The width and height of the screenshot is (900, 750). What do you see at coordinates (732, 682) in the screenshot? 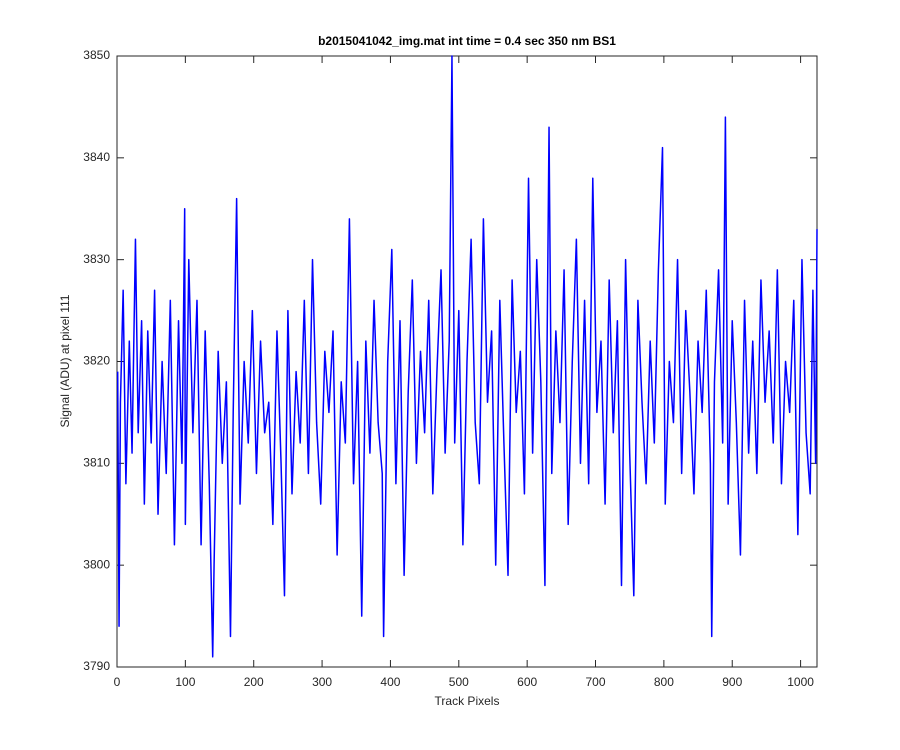
I see `x-tick-label: 900` at bounding box center [732, 682].